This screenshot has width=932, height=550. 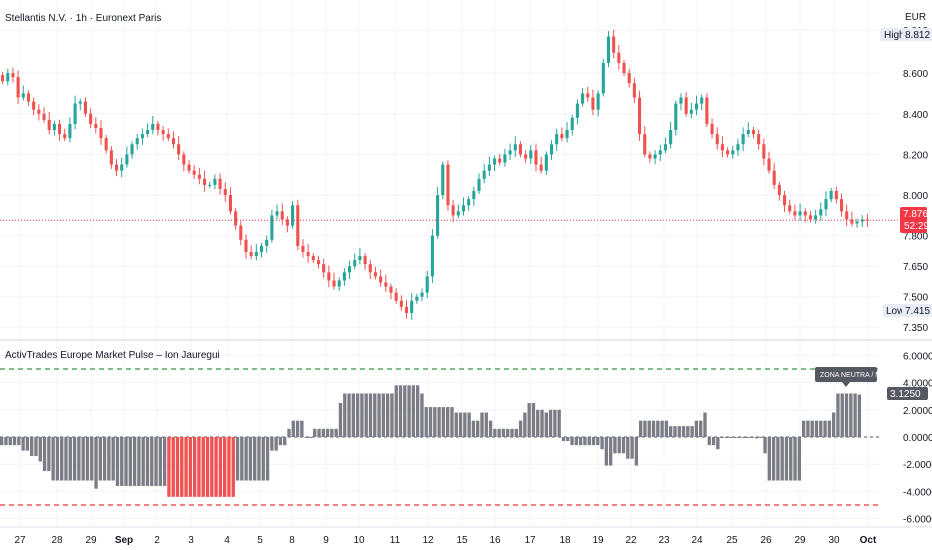 What do you see at coordinates (631, 540) in the screenshot?
I see `time-tick-label: 22` at bounding box center [631, 540].